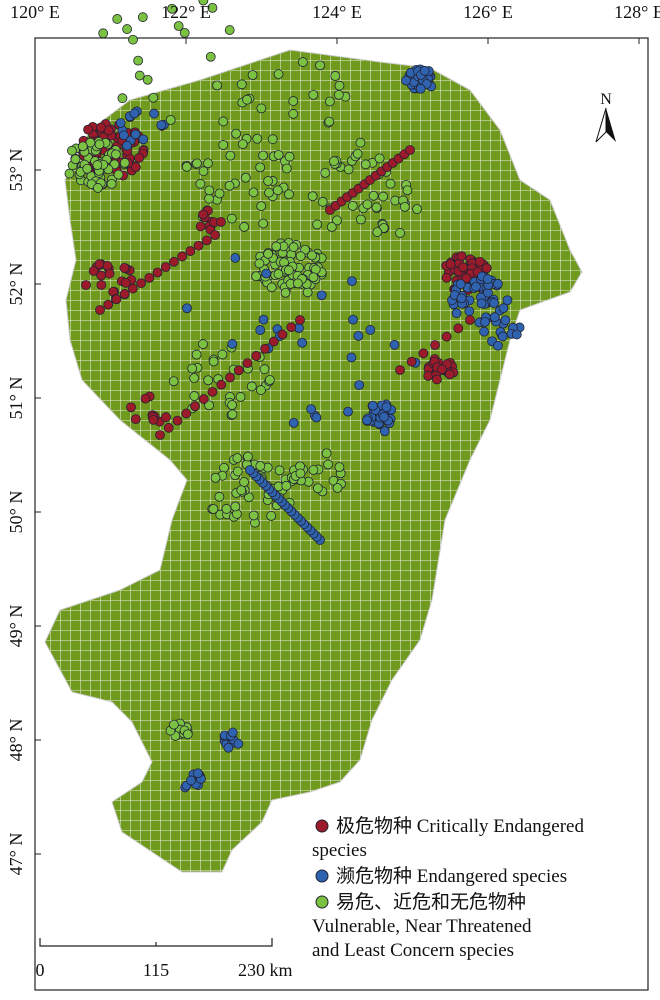 This screenshot has width=660, height=1000. What do you see at coordinates (339, 850) in the screenshot?
I see `legend-label: species` at bounding box center [339, 850].